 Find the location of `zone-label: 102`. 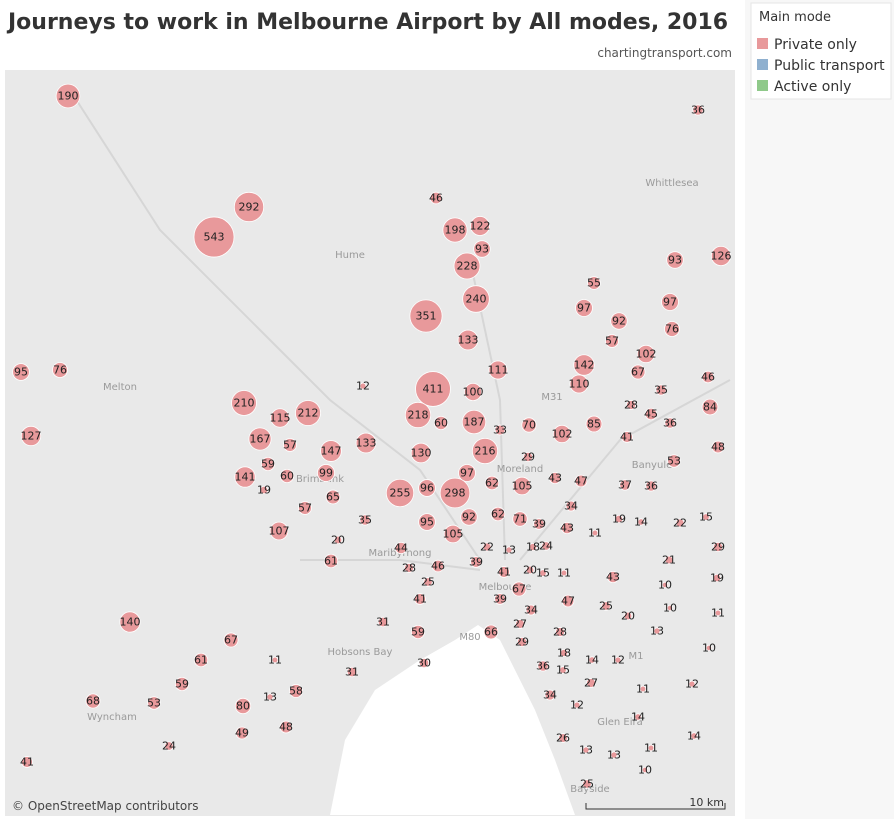

zone-label: 102 is located at coordinates (562, 434).